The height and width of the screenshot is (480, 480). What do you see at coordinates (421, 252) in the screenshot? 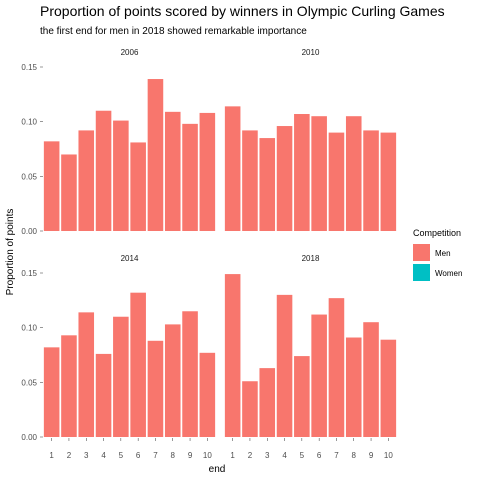
I see `legend-key-men` at bounding box center [421, 252].